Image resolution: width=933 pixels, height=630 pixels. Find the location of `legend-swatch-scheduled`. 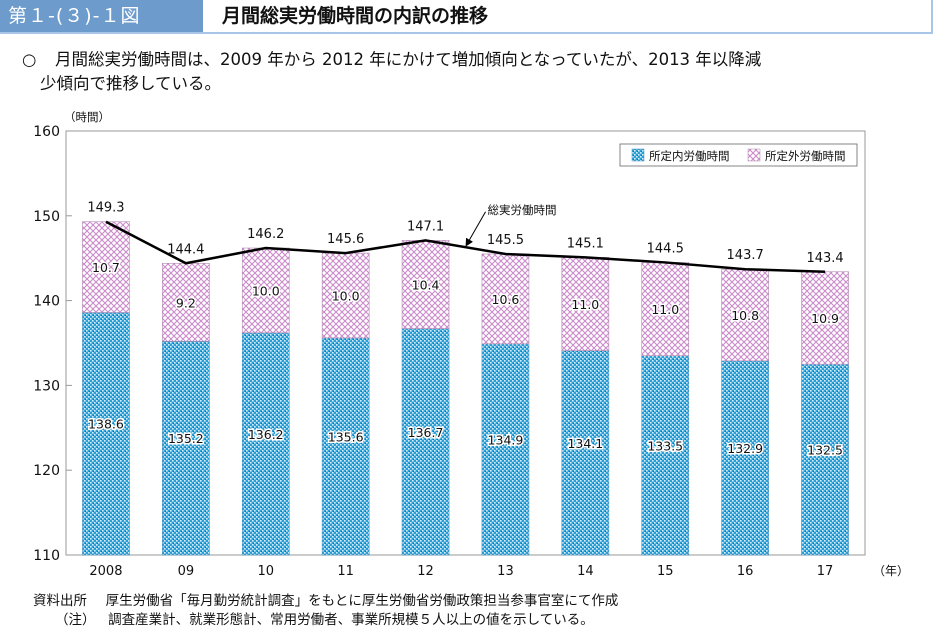

legend-swatch-scheduled is located at coordinates (638, 155).